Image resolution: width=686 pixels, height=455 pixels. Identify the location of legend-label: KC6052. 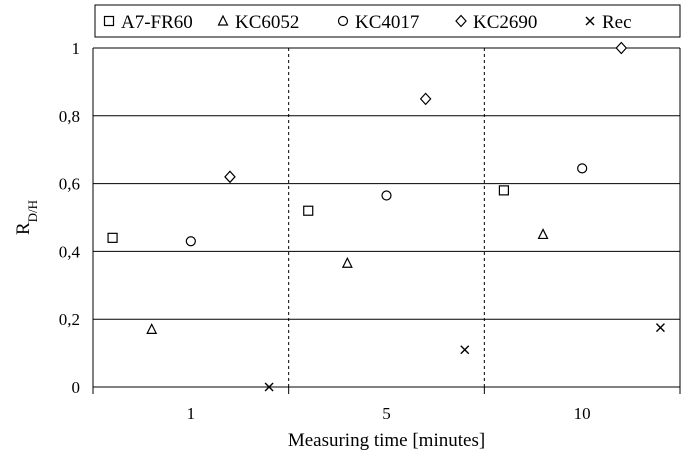
(267, 22).